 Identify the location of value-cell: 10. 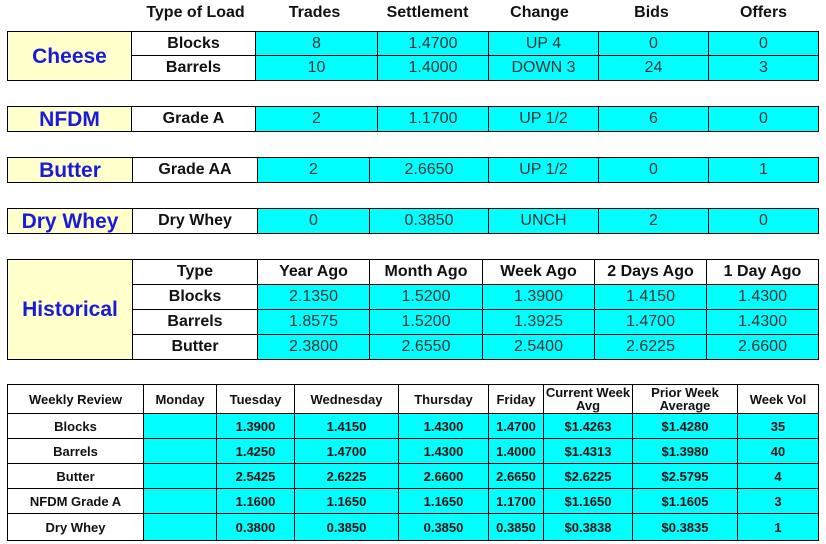
(316, 68).